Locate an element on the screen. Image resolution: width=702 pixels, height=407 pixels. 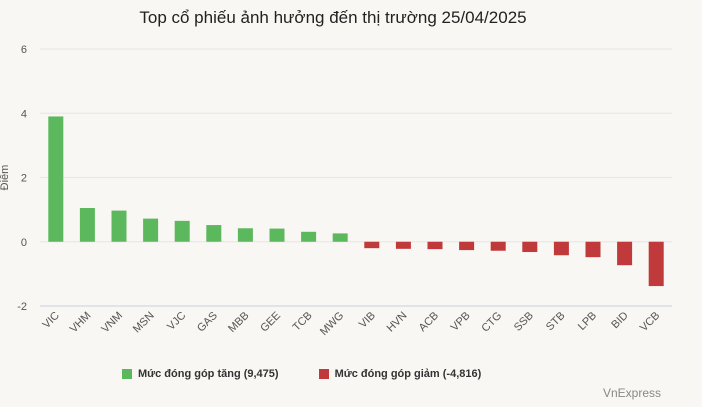
x-tick-label-hvn: HVN is located at coordinates (397, 322).